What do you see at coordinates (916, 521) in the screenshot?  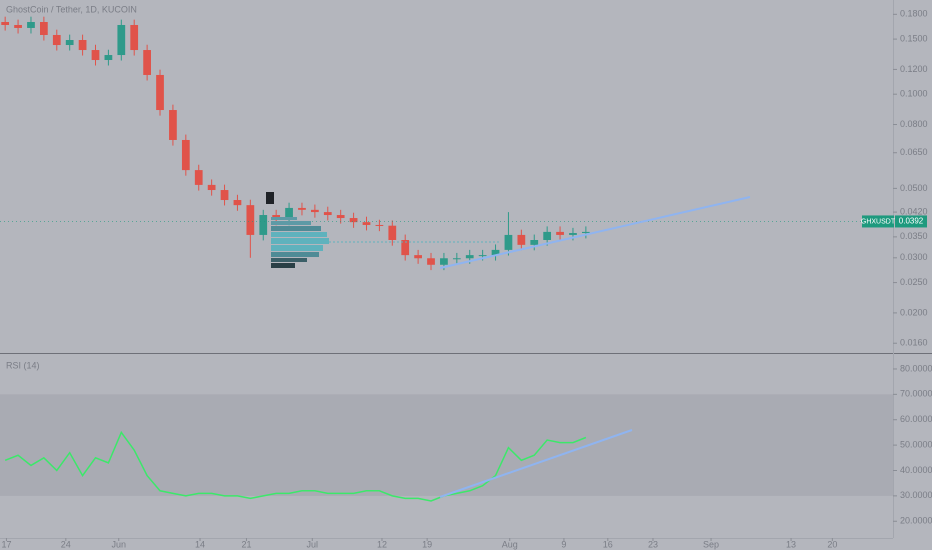 I see `y-tick-label: 20.0000` at bounding box center [916, 521].